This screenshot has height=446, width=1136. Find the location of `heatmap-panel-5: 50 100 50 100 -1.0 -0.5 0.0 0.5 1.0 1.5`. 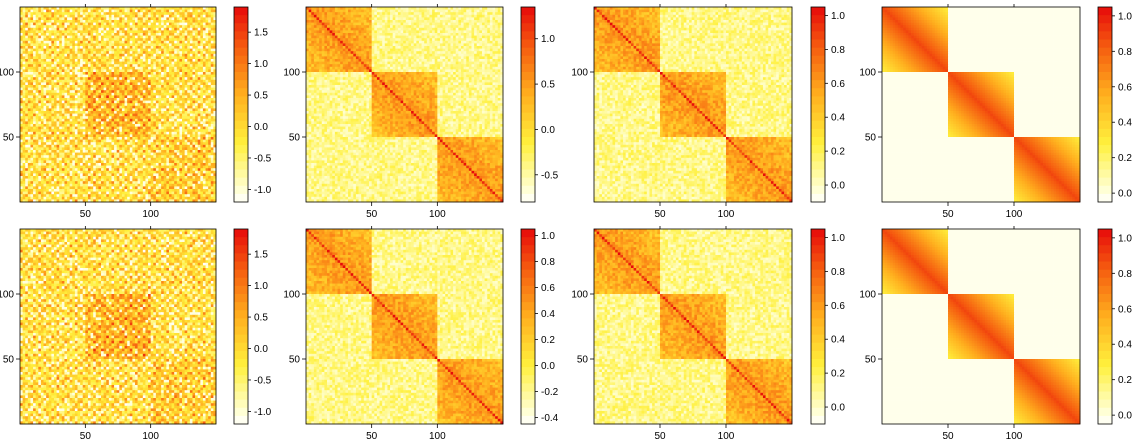

heatmap-panel-5: 50 100 50 100 -1.0 -0.5 0.0 0.5 1.0 1.5 is located at coordinates (136, 334).